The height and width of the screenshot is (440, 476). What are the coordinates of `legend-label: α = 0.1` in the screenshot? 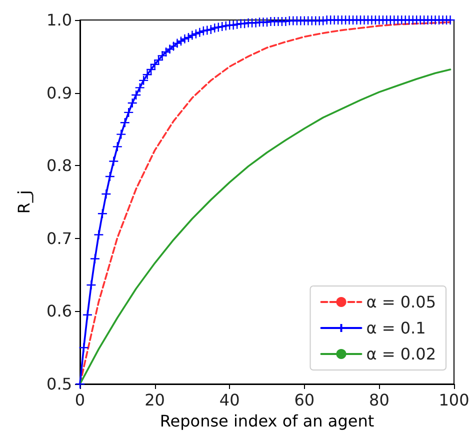 It's located at (396, 328).